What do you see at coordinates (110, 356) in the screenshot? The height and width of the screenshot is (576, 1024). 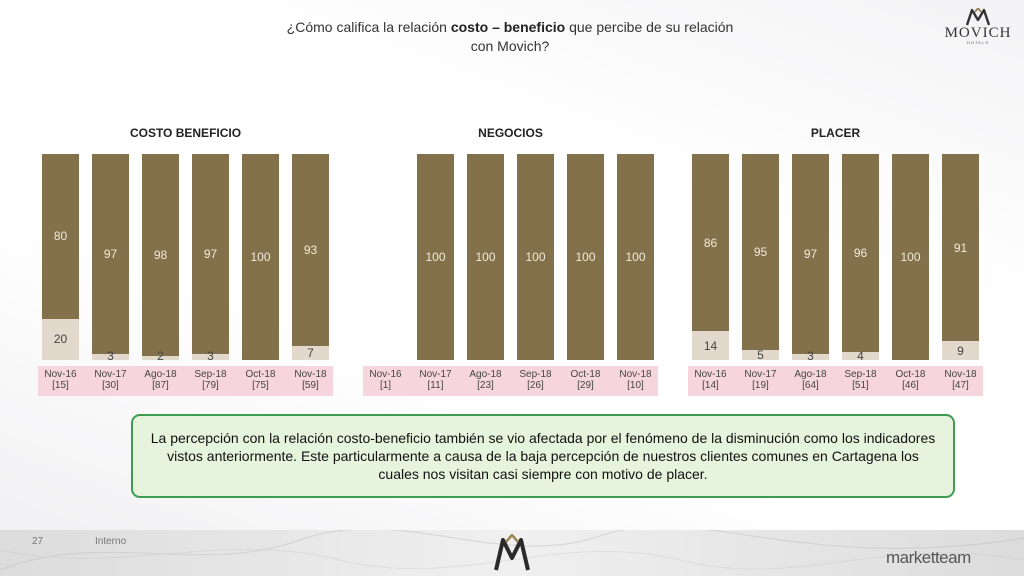 I see `data-label-bottom-costo-beneficio-1: 3` at bounding box center [110, 356].